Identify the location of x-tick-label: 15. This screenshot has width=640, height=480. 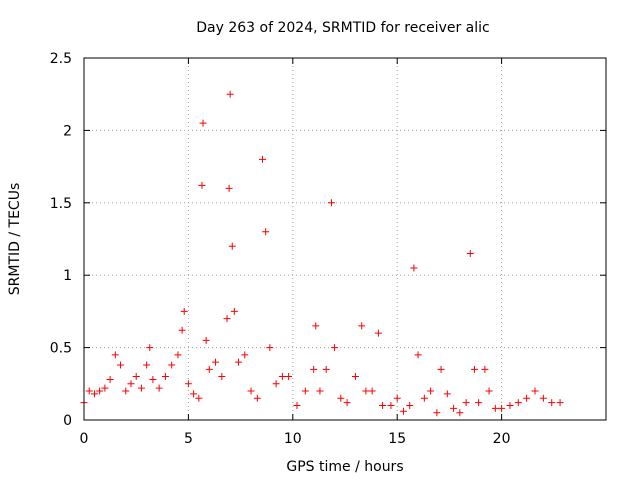
(397, 439).